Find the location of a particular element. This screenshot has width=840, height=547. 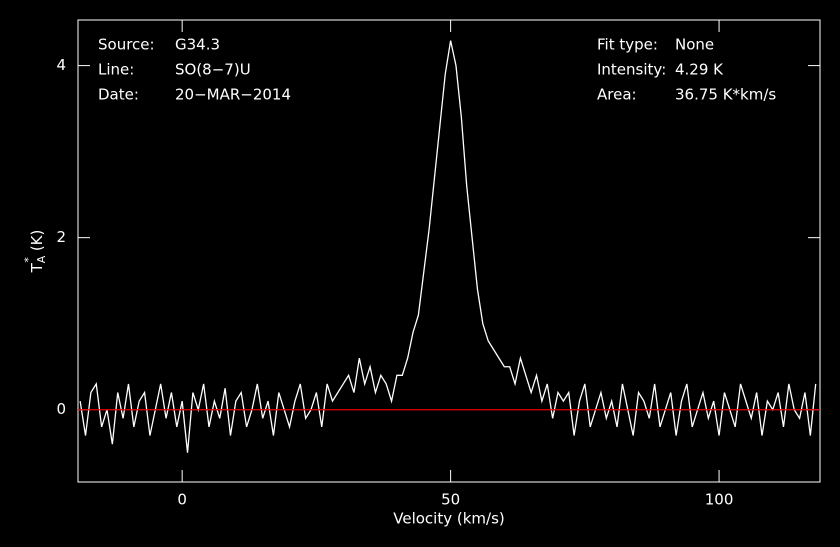

annotation-value: 36.75 K*km/s is located at coordinates (725, 95).